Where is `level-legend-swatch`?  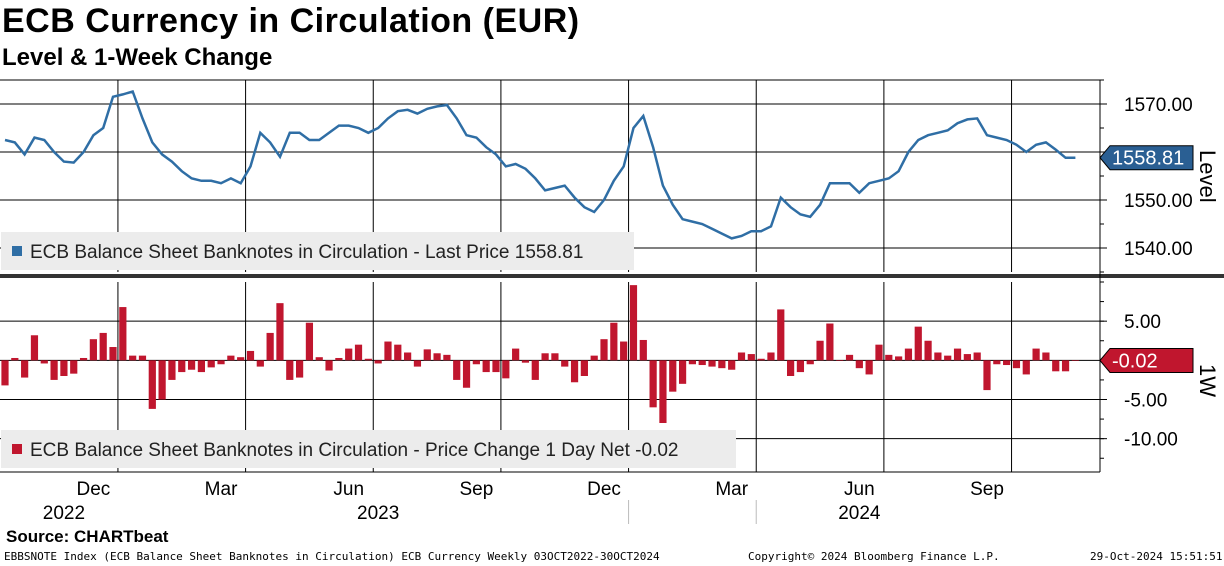 level-legend-swatch is located at coordinates (17, 251).